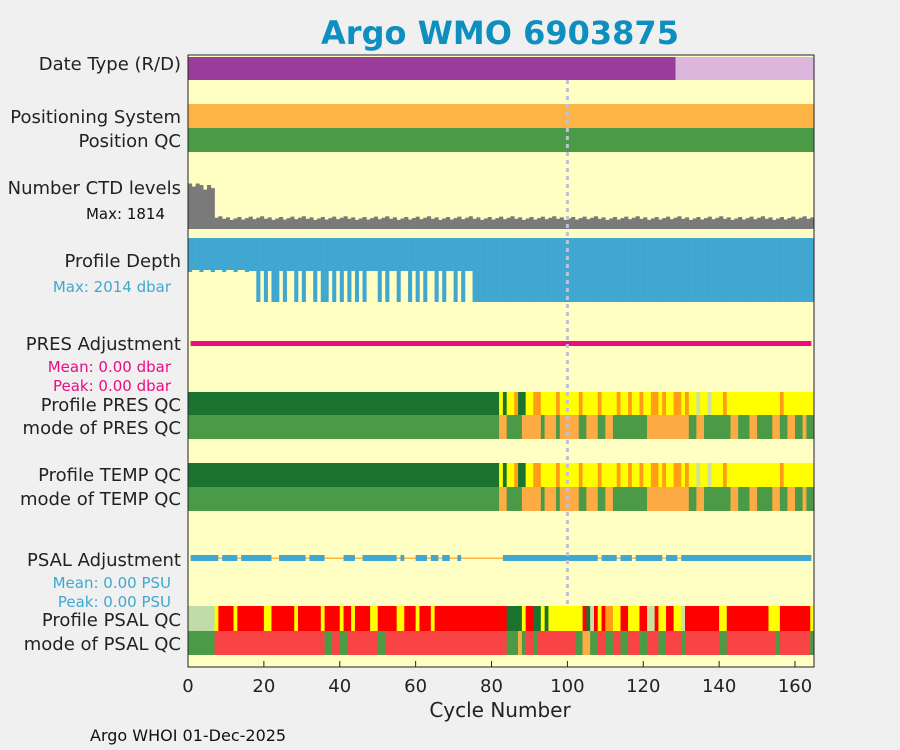 This screenshot has width=900, height=750. Describe the element at coordinates (188, 735) in the screenshot. I see `footer-credit: Argo WHOI 01-Dec-2025` at that location.